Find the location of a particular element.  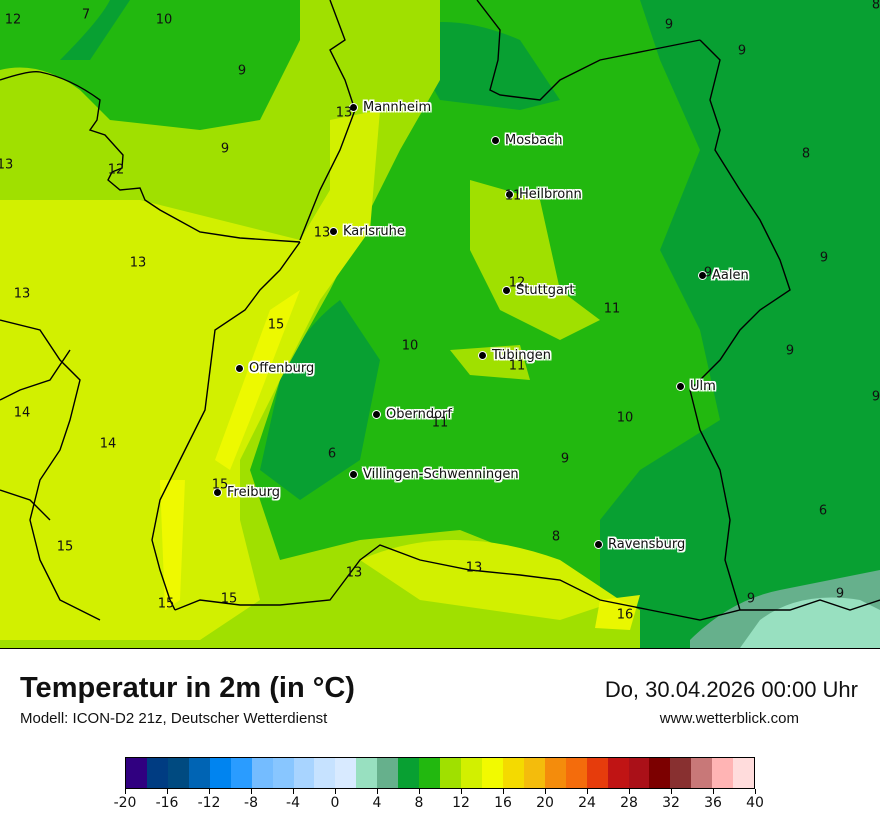

city-marker: Ulm is located at coordinates (696, 386).